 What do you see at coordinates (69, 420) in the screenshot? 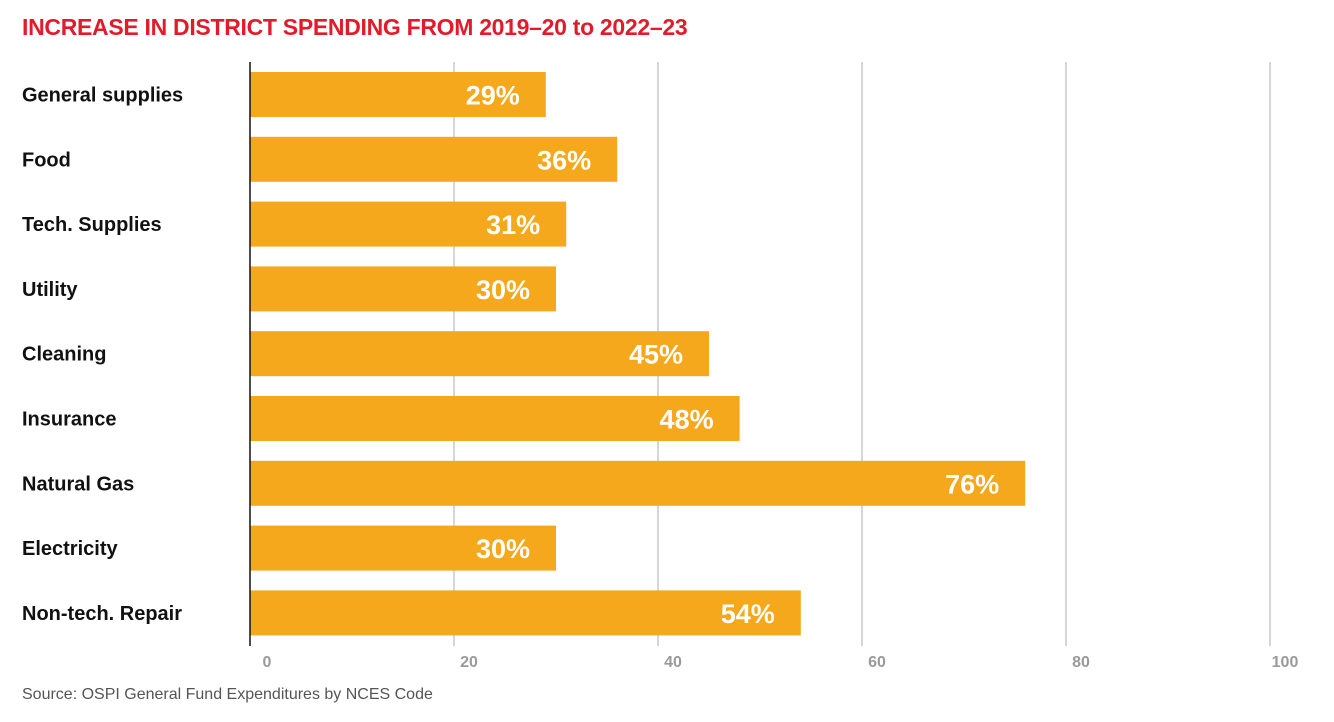
I see `category-label: Insurance` at bounding box center [69, 420].